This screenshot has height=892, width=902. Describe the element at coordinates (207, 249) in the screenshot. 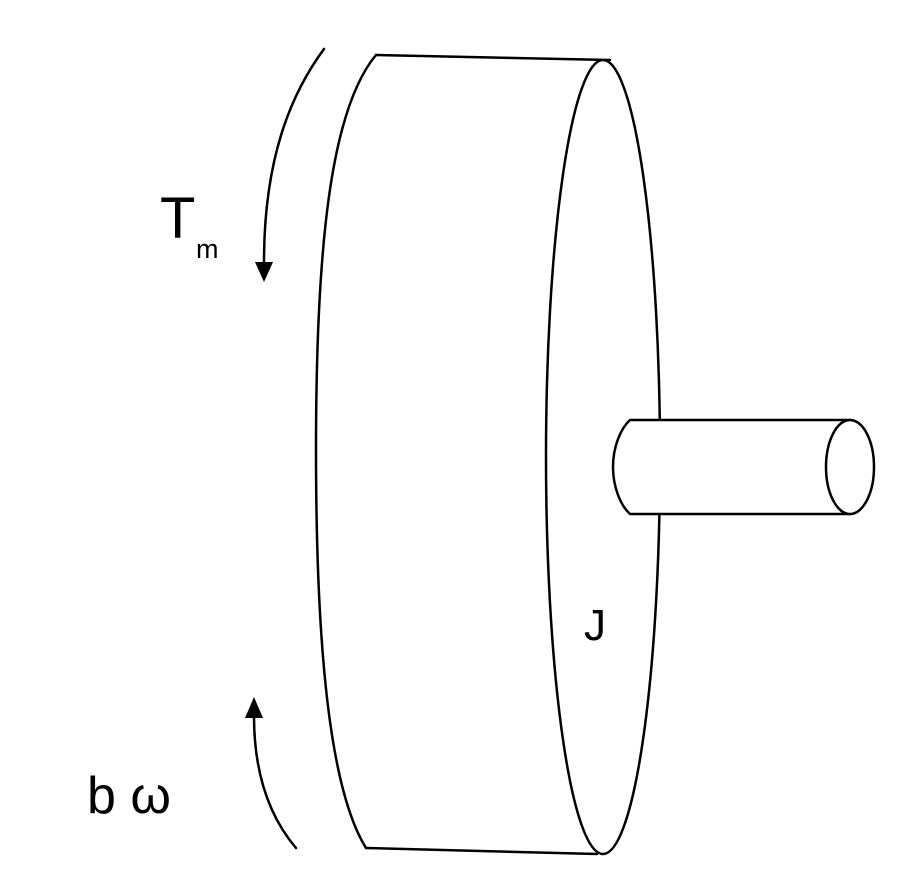

I see `torque-subscript-label: m` at that location.